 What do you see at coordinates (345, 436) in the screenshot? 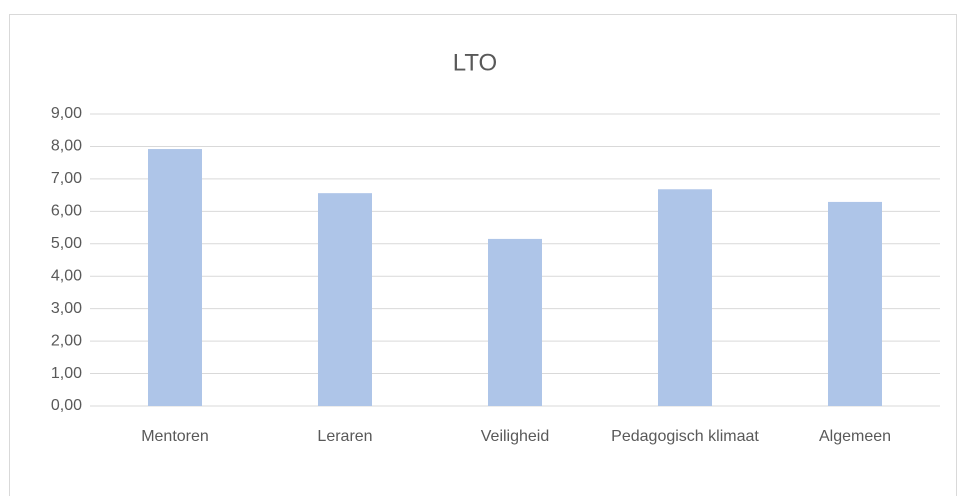
I see `x-tick-label: Leraren` at bounding box center [345, 436].